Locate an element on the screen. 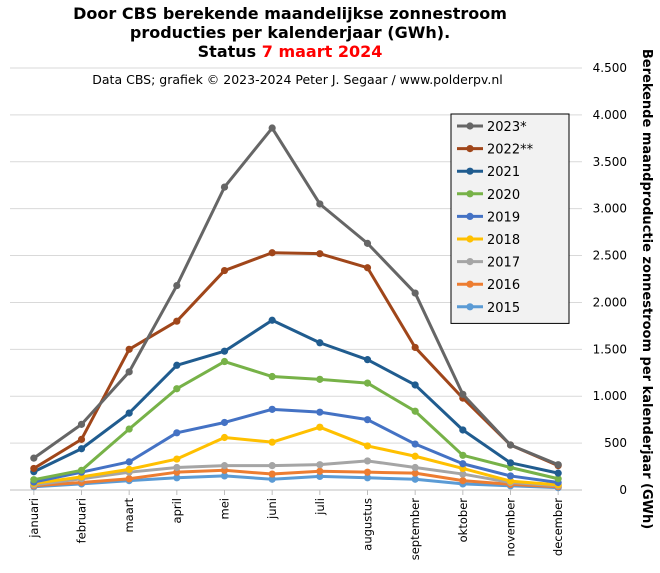 The image size is (660, 573). legend-label: 2018 is located at coordinates (503, 240).